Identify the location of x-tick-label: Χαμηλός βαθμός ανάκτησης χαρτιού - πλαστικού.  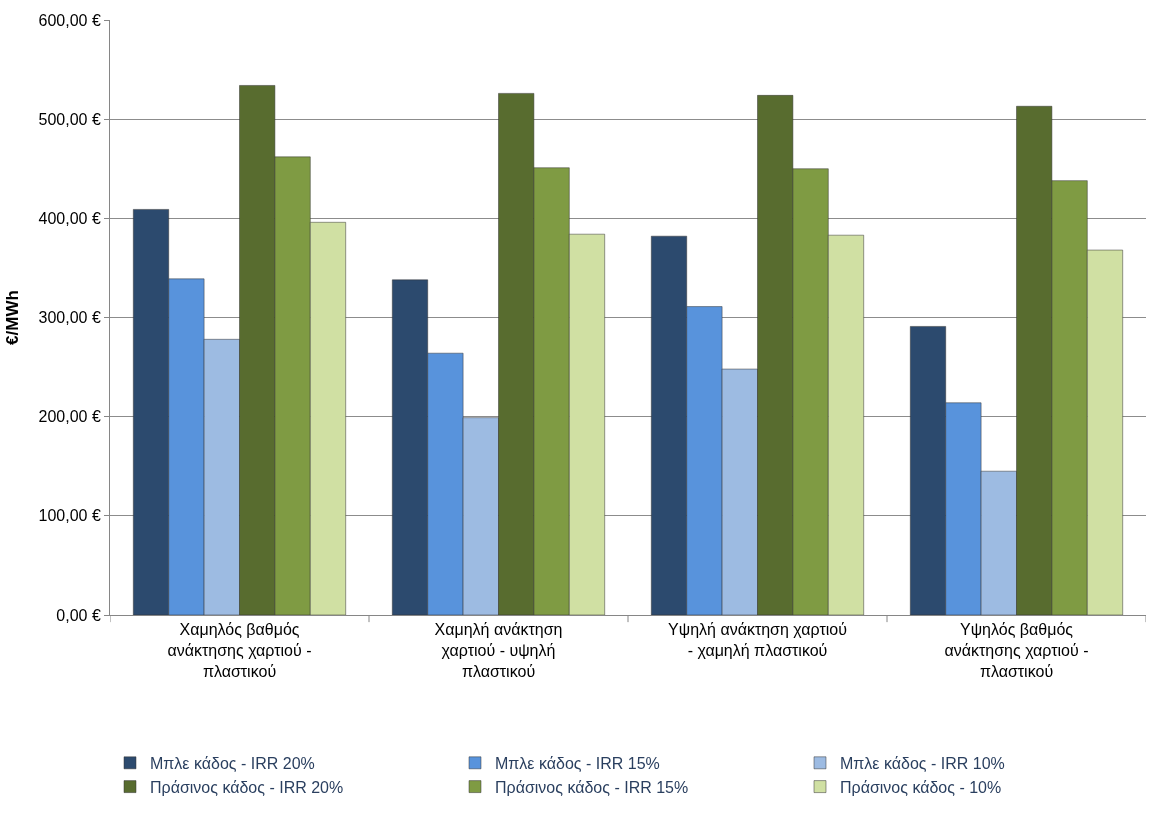
(239, 650).